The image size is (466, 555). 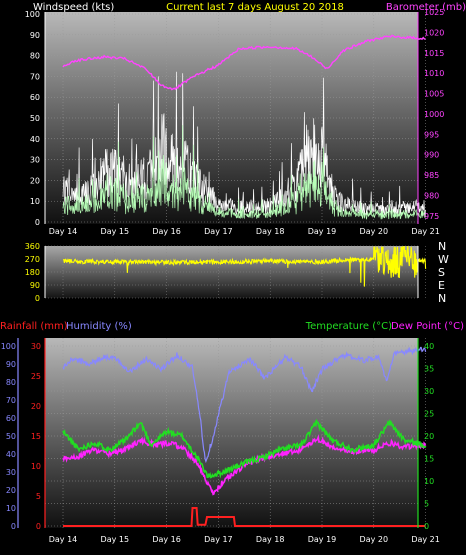 I want to click on wind-tick-label: 40, so click(x=35, y=139).